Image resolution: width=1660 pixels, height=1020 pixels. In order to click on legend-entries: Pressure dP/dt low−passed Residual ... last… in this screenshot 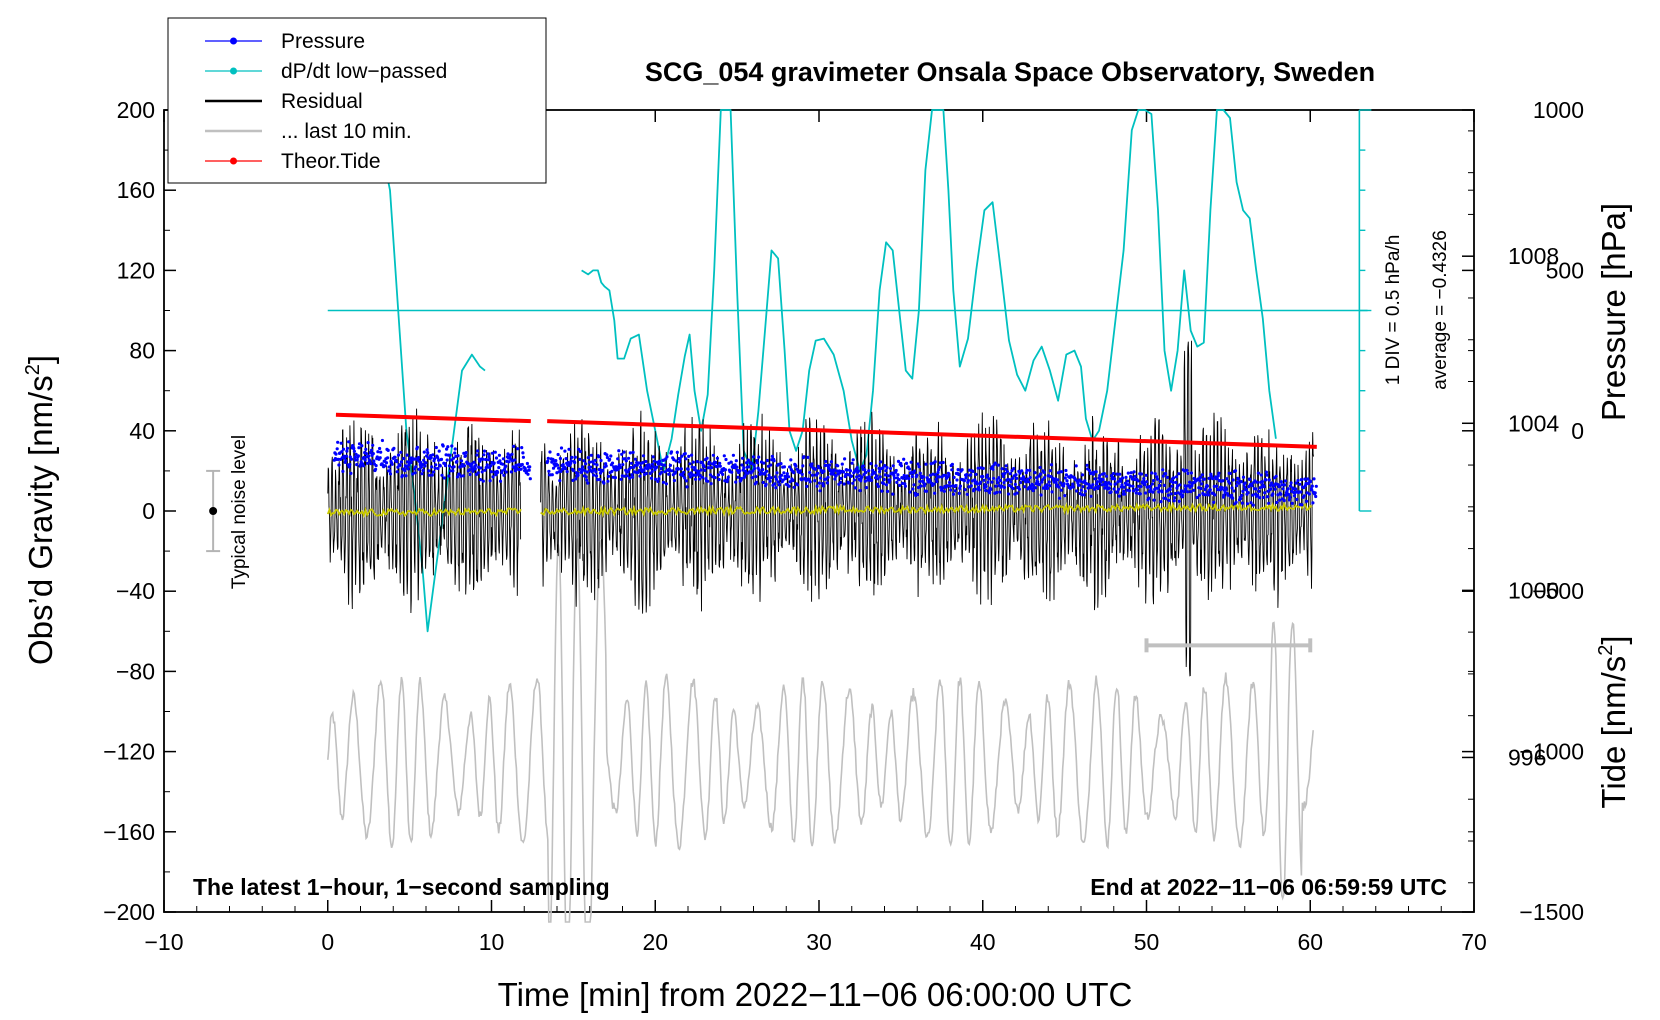, I will do `click(326, 101)`.